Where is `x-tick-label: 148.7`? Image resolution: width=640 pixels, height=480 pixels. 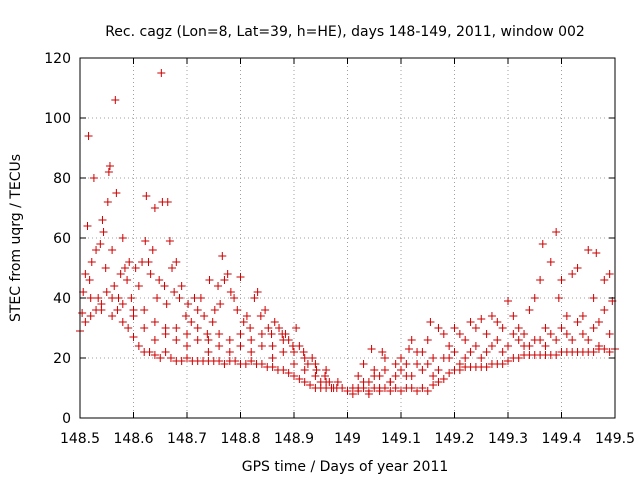
x-tick-label: 148.7 is located at coordinates (187, 439).